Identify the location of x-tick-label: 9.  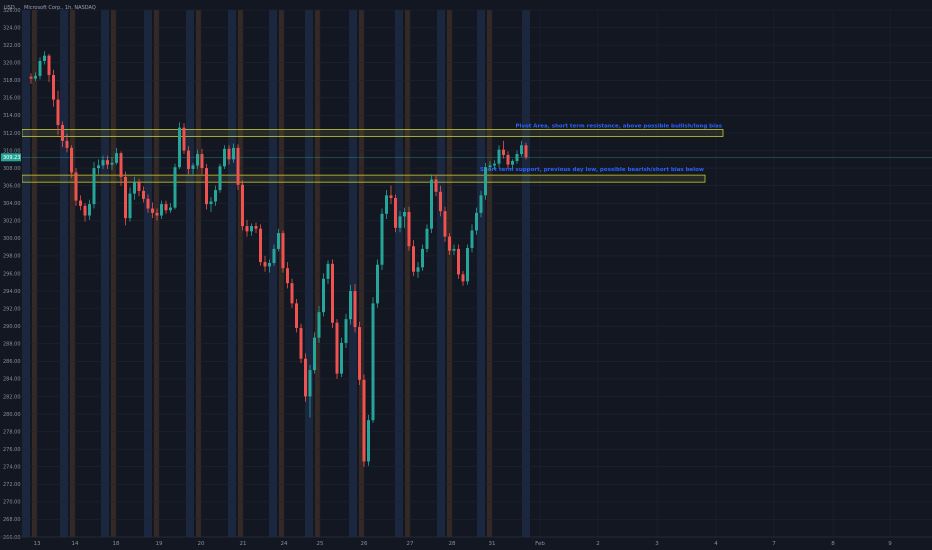
(890, 544).